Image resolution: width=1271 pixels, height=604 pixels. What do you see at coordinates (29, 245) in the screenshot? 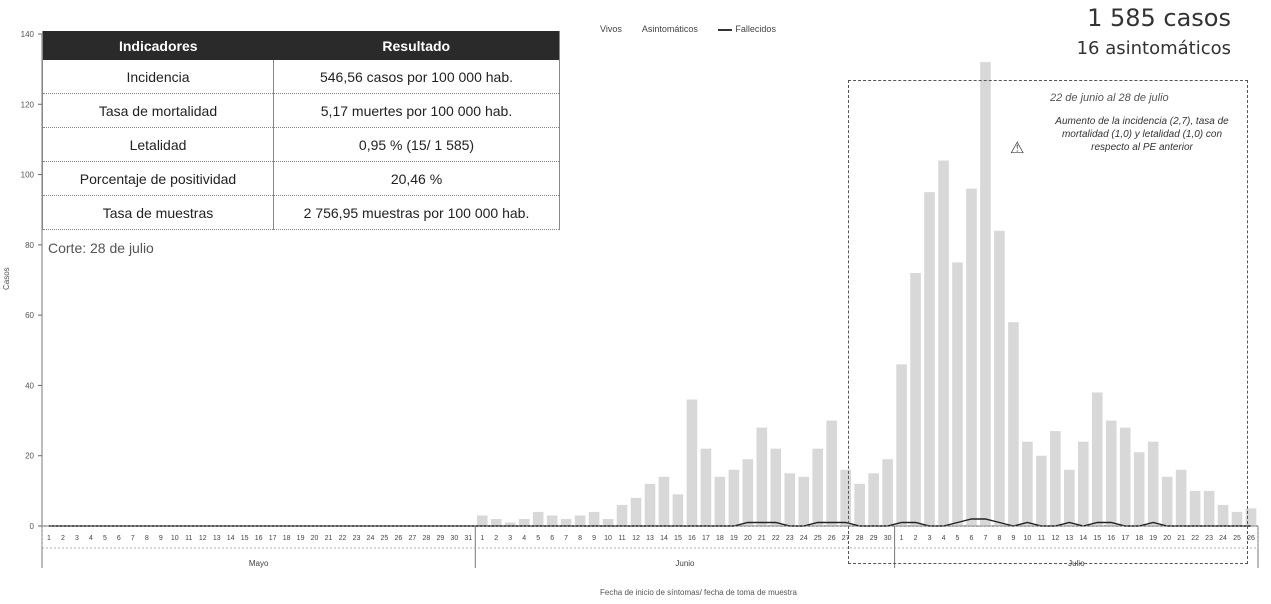
I see `y-tick-label: 80` at bounding box center [29, 245].